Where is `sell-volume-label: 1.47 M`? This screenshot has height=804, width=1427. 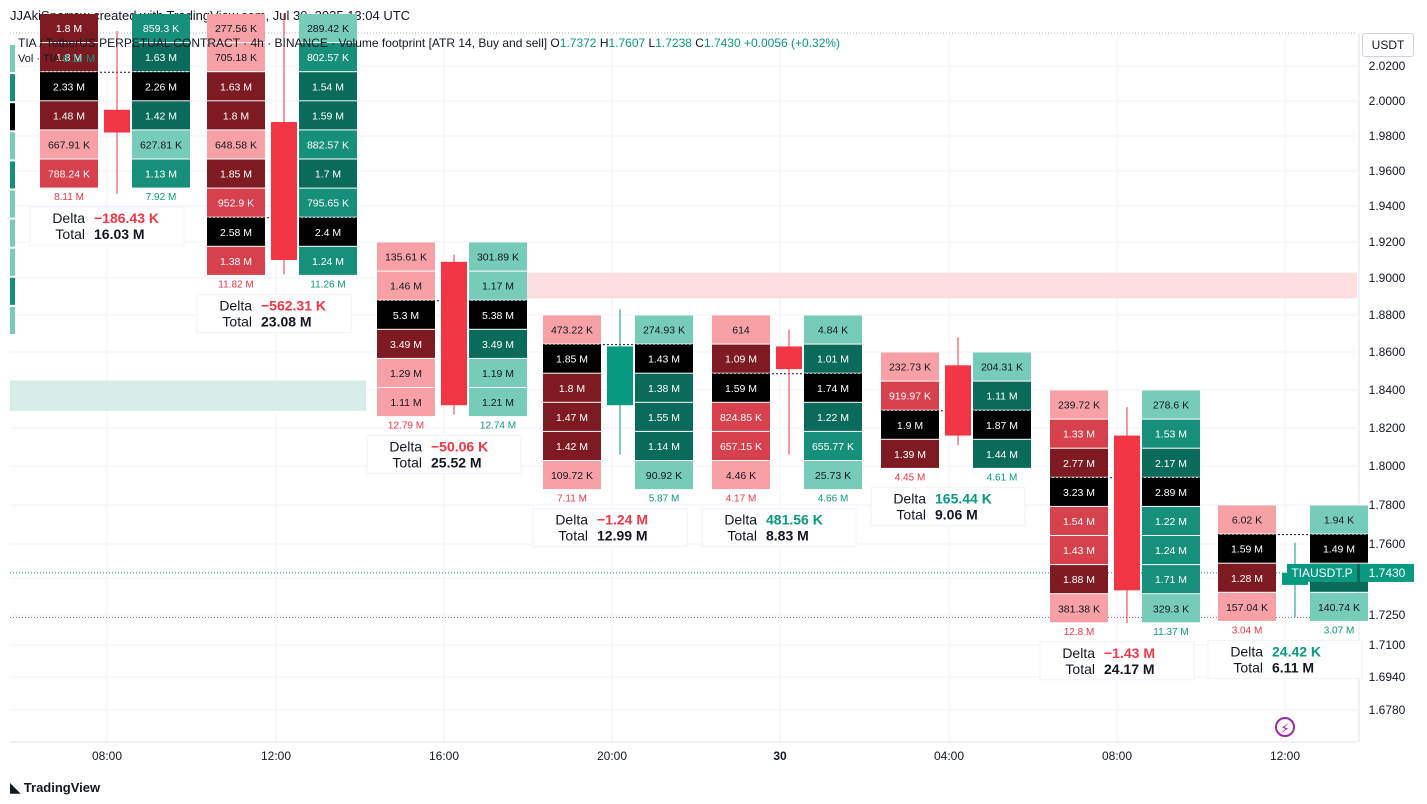
sell-volume-label: 1.47 M is located at coordinates (572, 418).